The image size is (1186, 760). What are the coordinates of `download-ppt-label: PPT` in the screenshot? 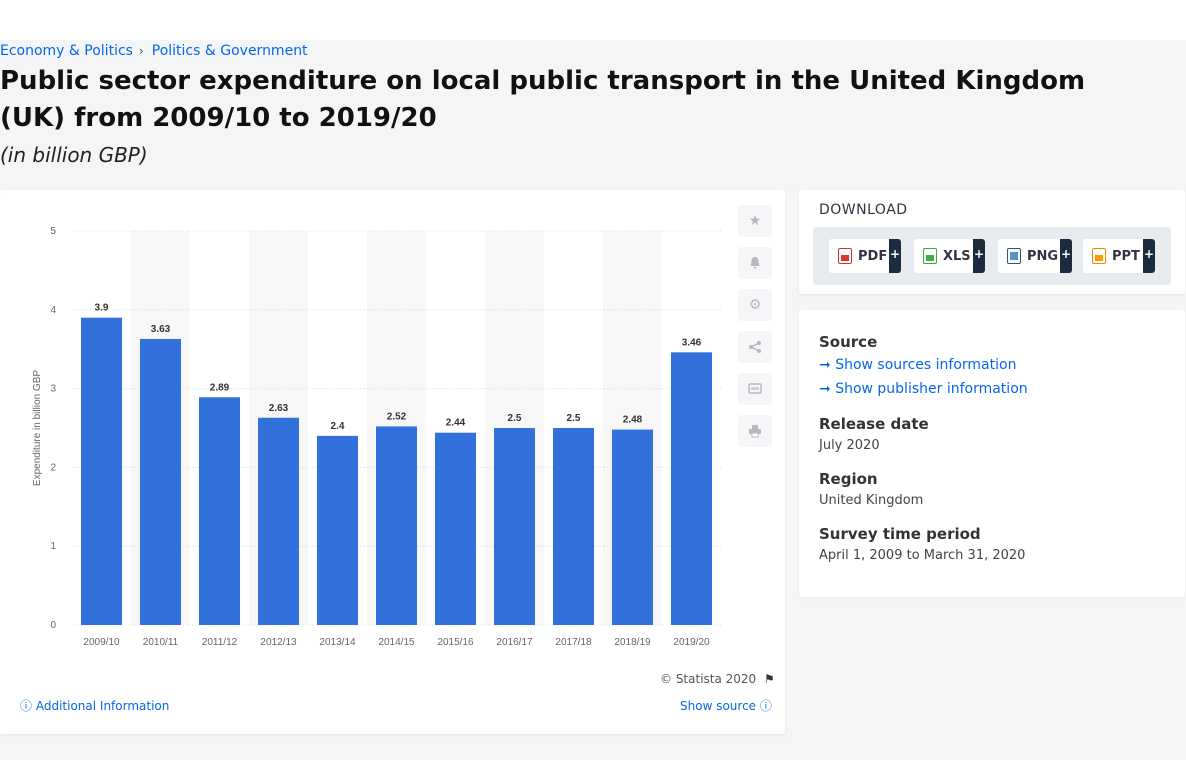 It's located at (1126, 256).